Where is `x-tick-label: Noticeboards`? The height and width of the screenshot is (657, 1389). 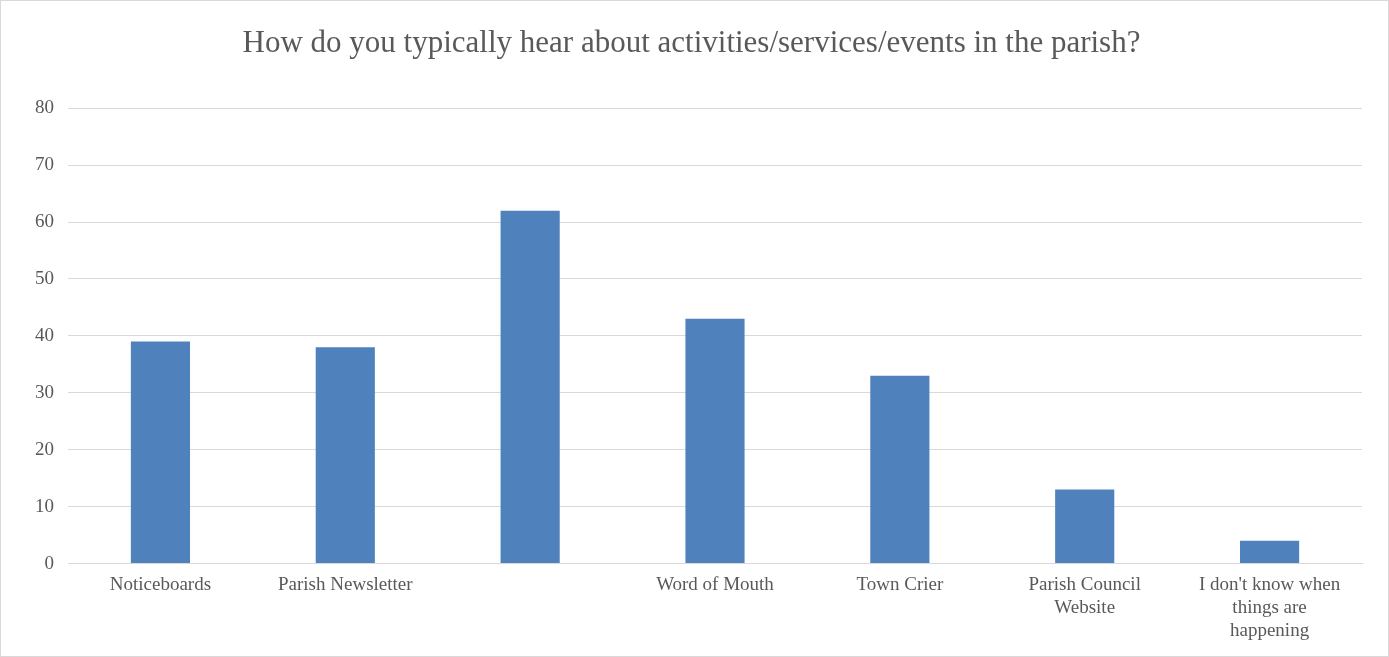 x-tick-label: Noticeboards is located at coordinates (160, 583).